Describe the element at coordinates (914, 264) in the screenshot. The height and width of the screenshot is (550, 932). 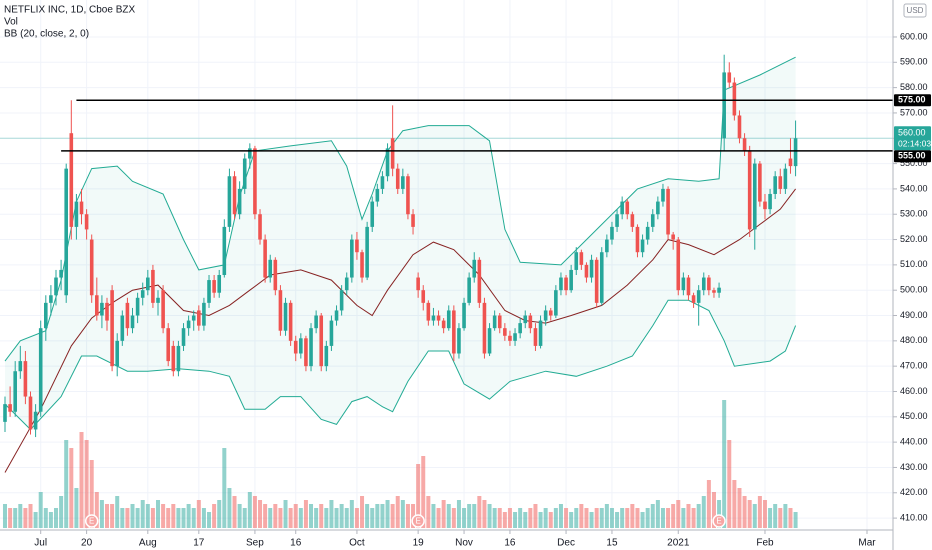
I see `y-tick-label: 510.00` at that location.